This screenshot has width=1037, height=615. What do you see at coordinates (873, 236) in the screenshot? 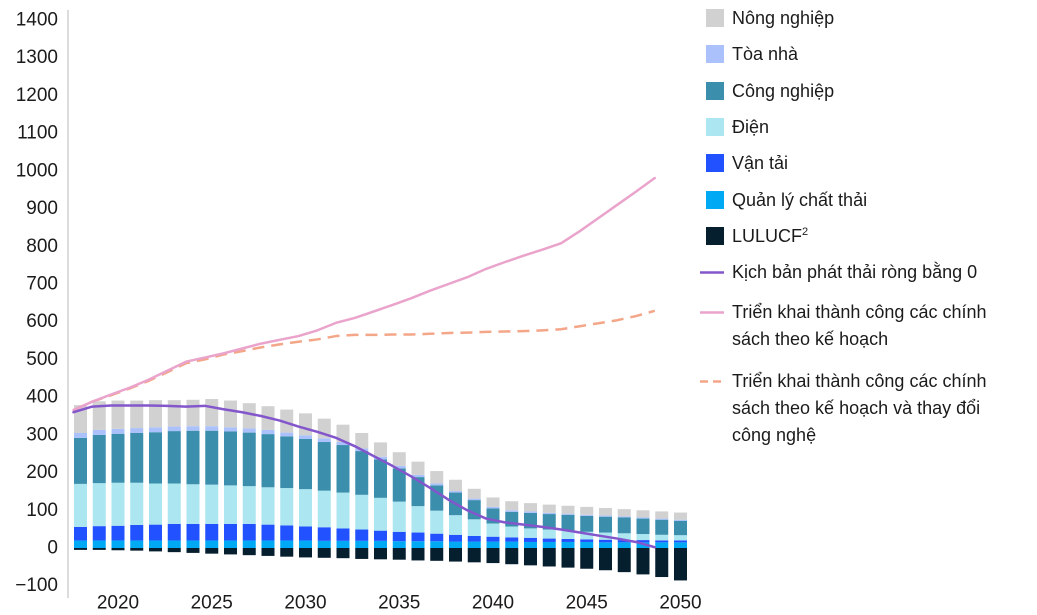
I see `legend-label: LULUCF2` at bounding box center [873, 236].